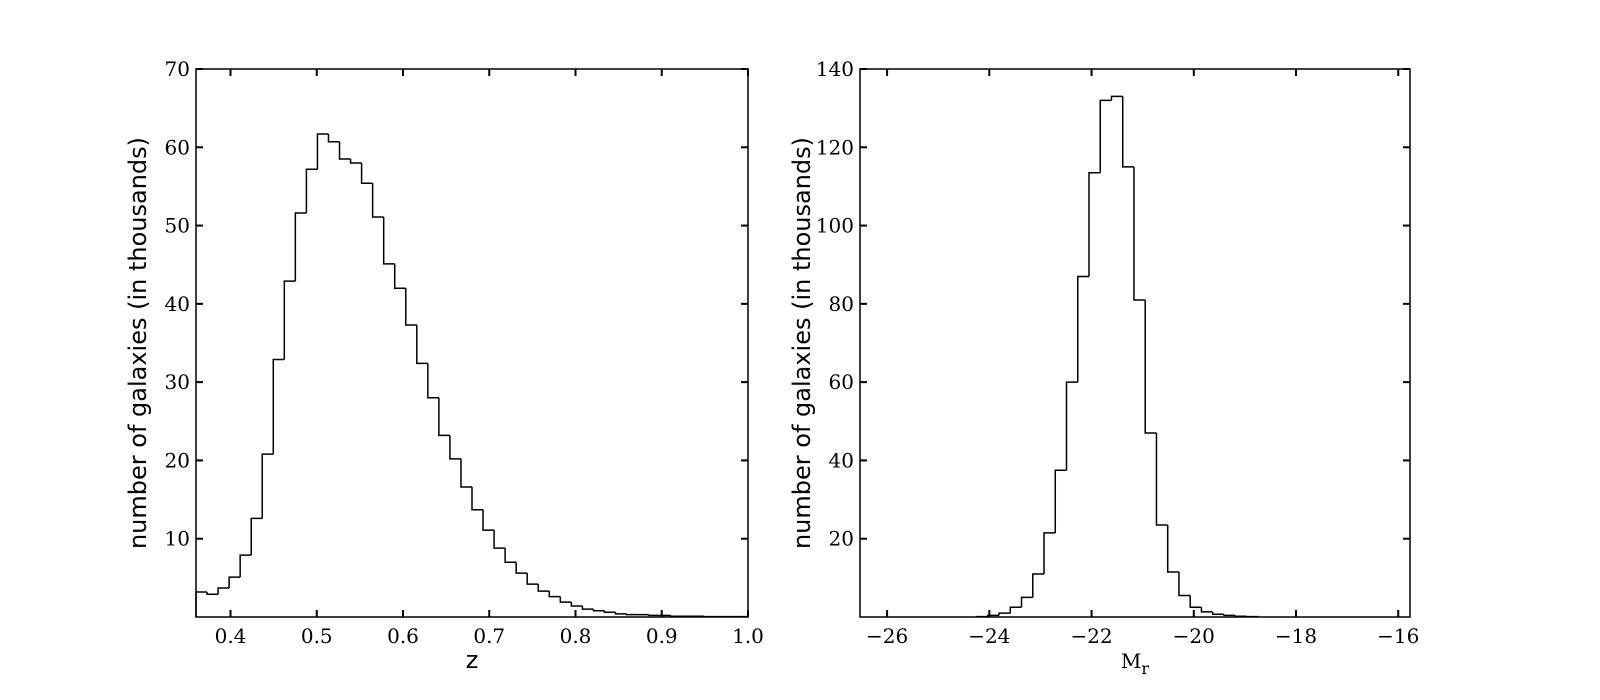 The height and width of the screenshot is (700, 1600). Describe the element at coordinates (1091, 636) in the screenshot. I see `x-tick-label: −22` at that location.